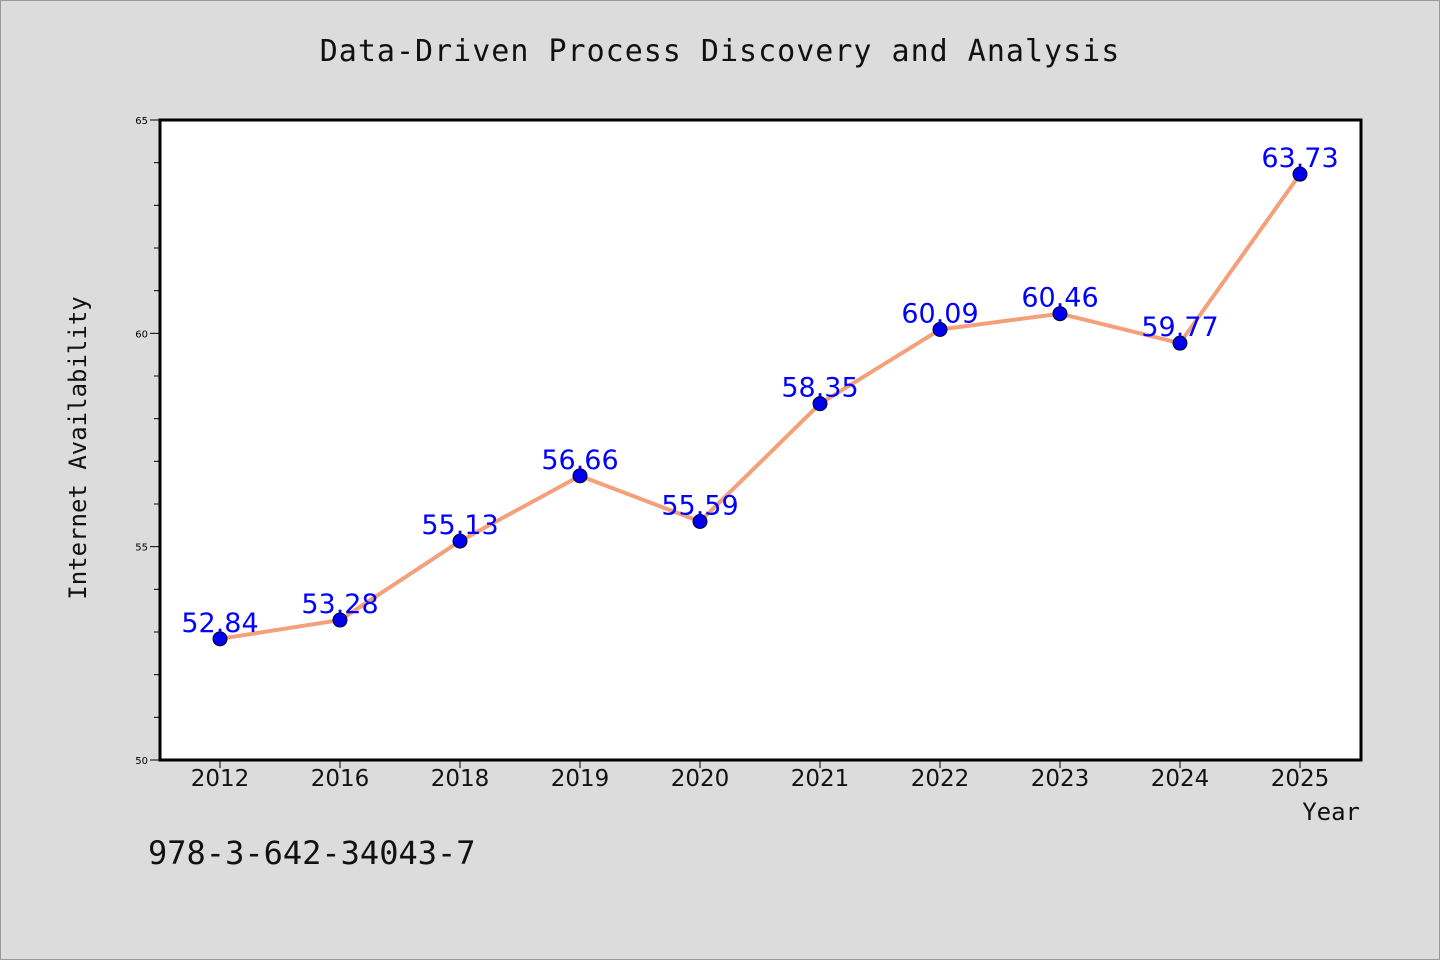 This screenshot has height=960, width=1440. I want to click on x-tick-label: 2012, so click(220, 779).